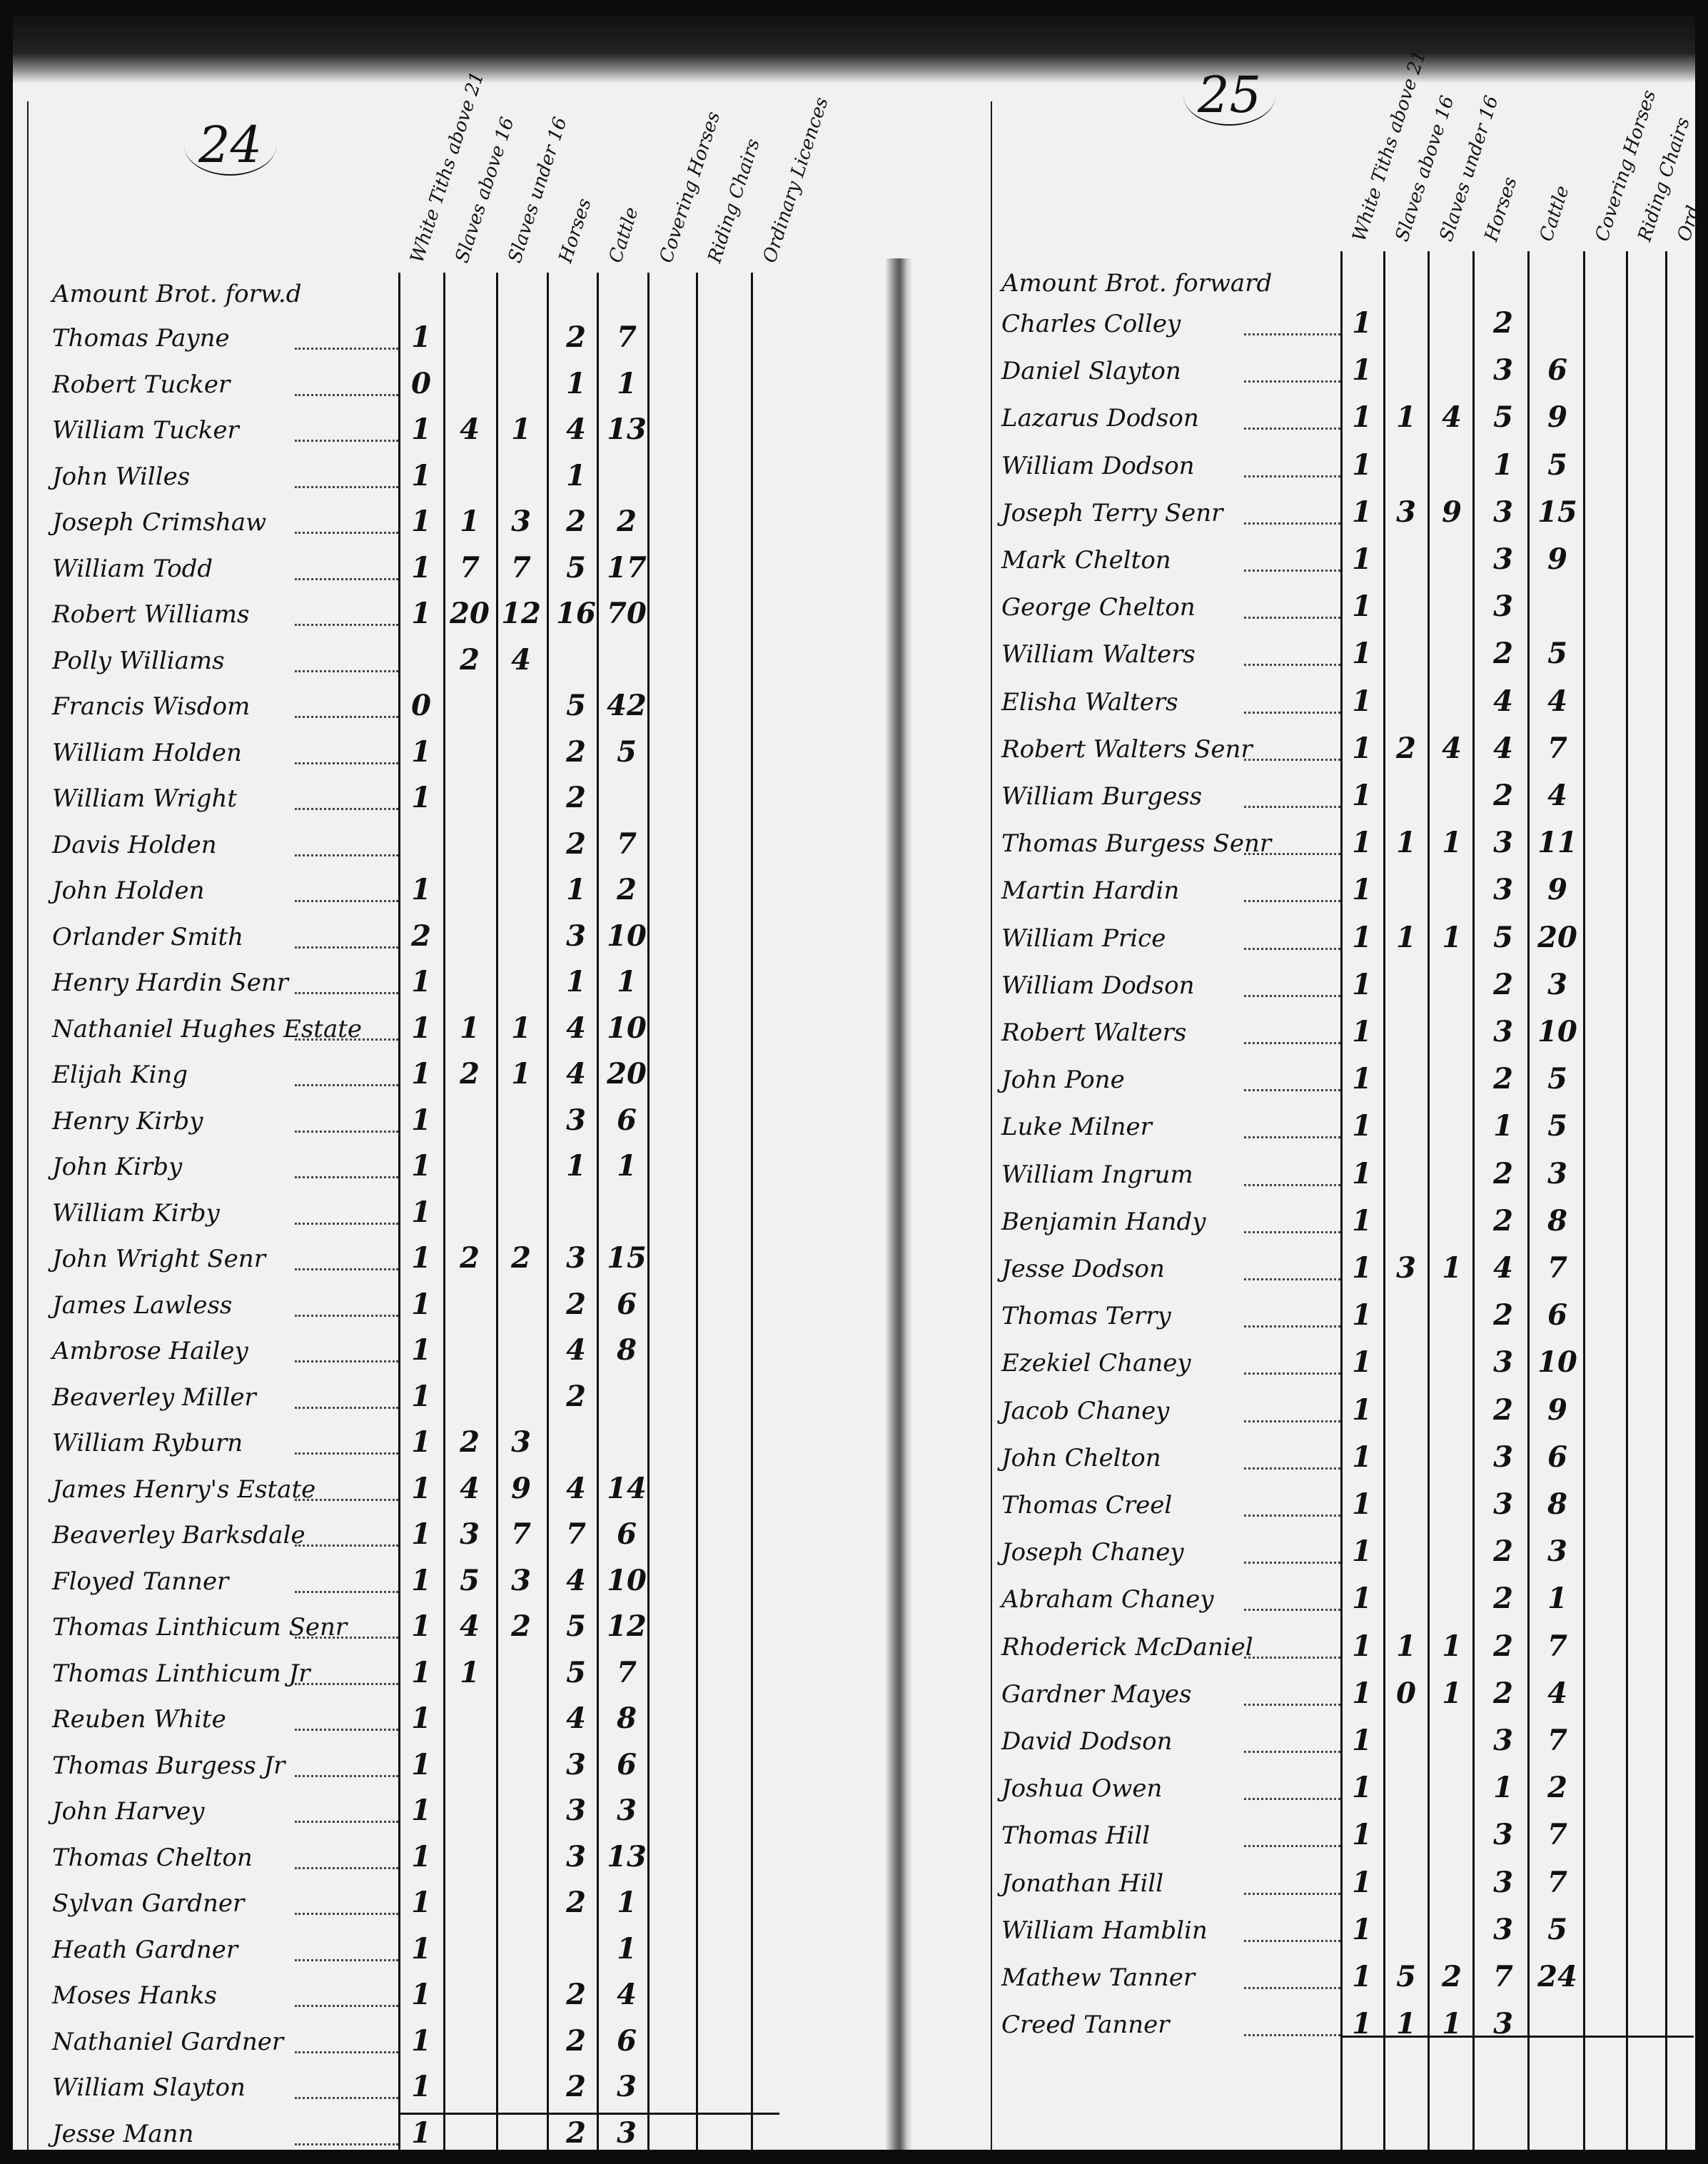 This screenshot has width=1708, height=2164. Describe the element at coordinates (449, 798) in the screenshot. I see `table-row: William Wright 1 2` at that location.